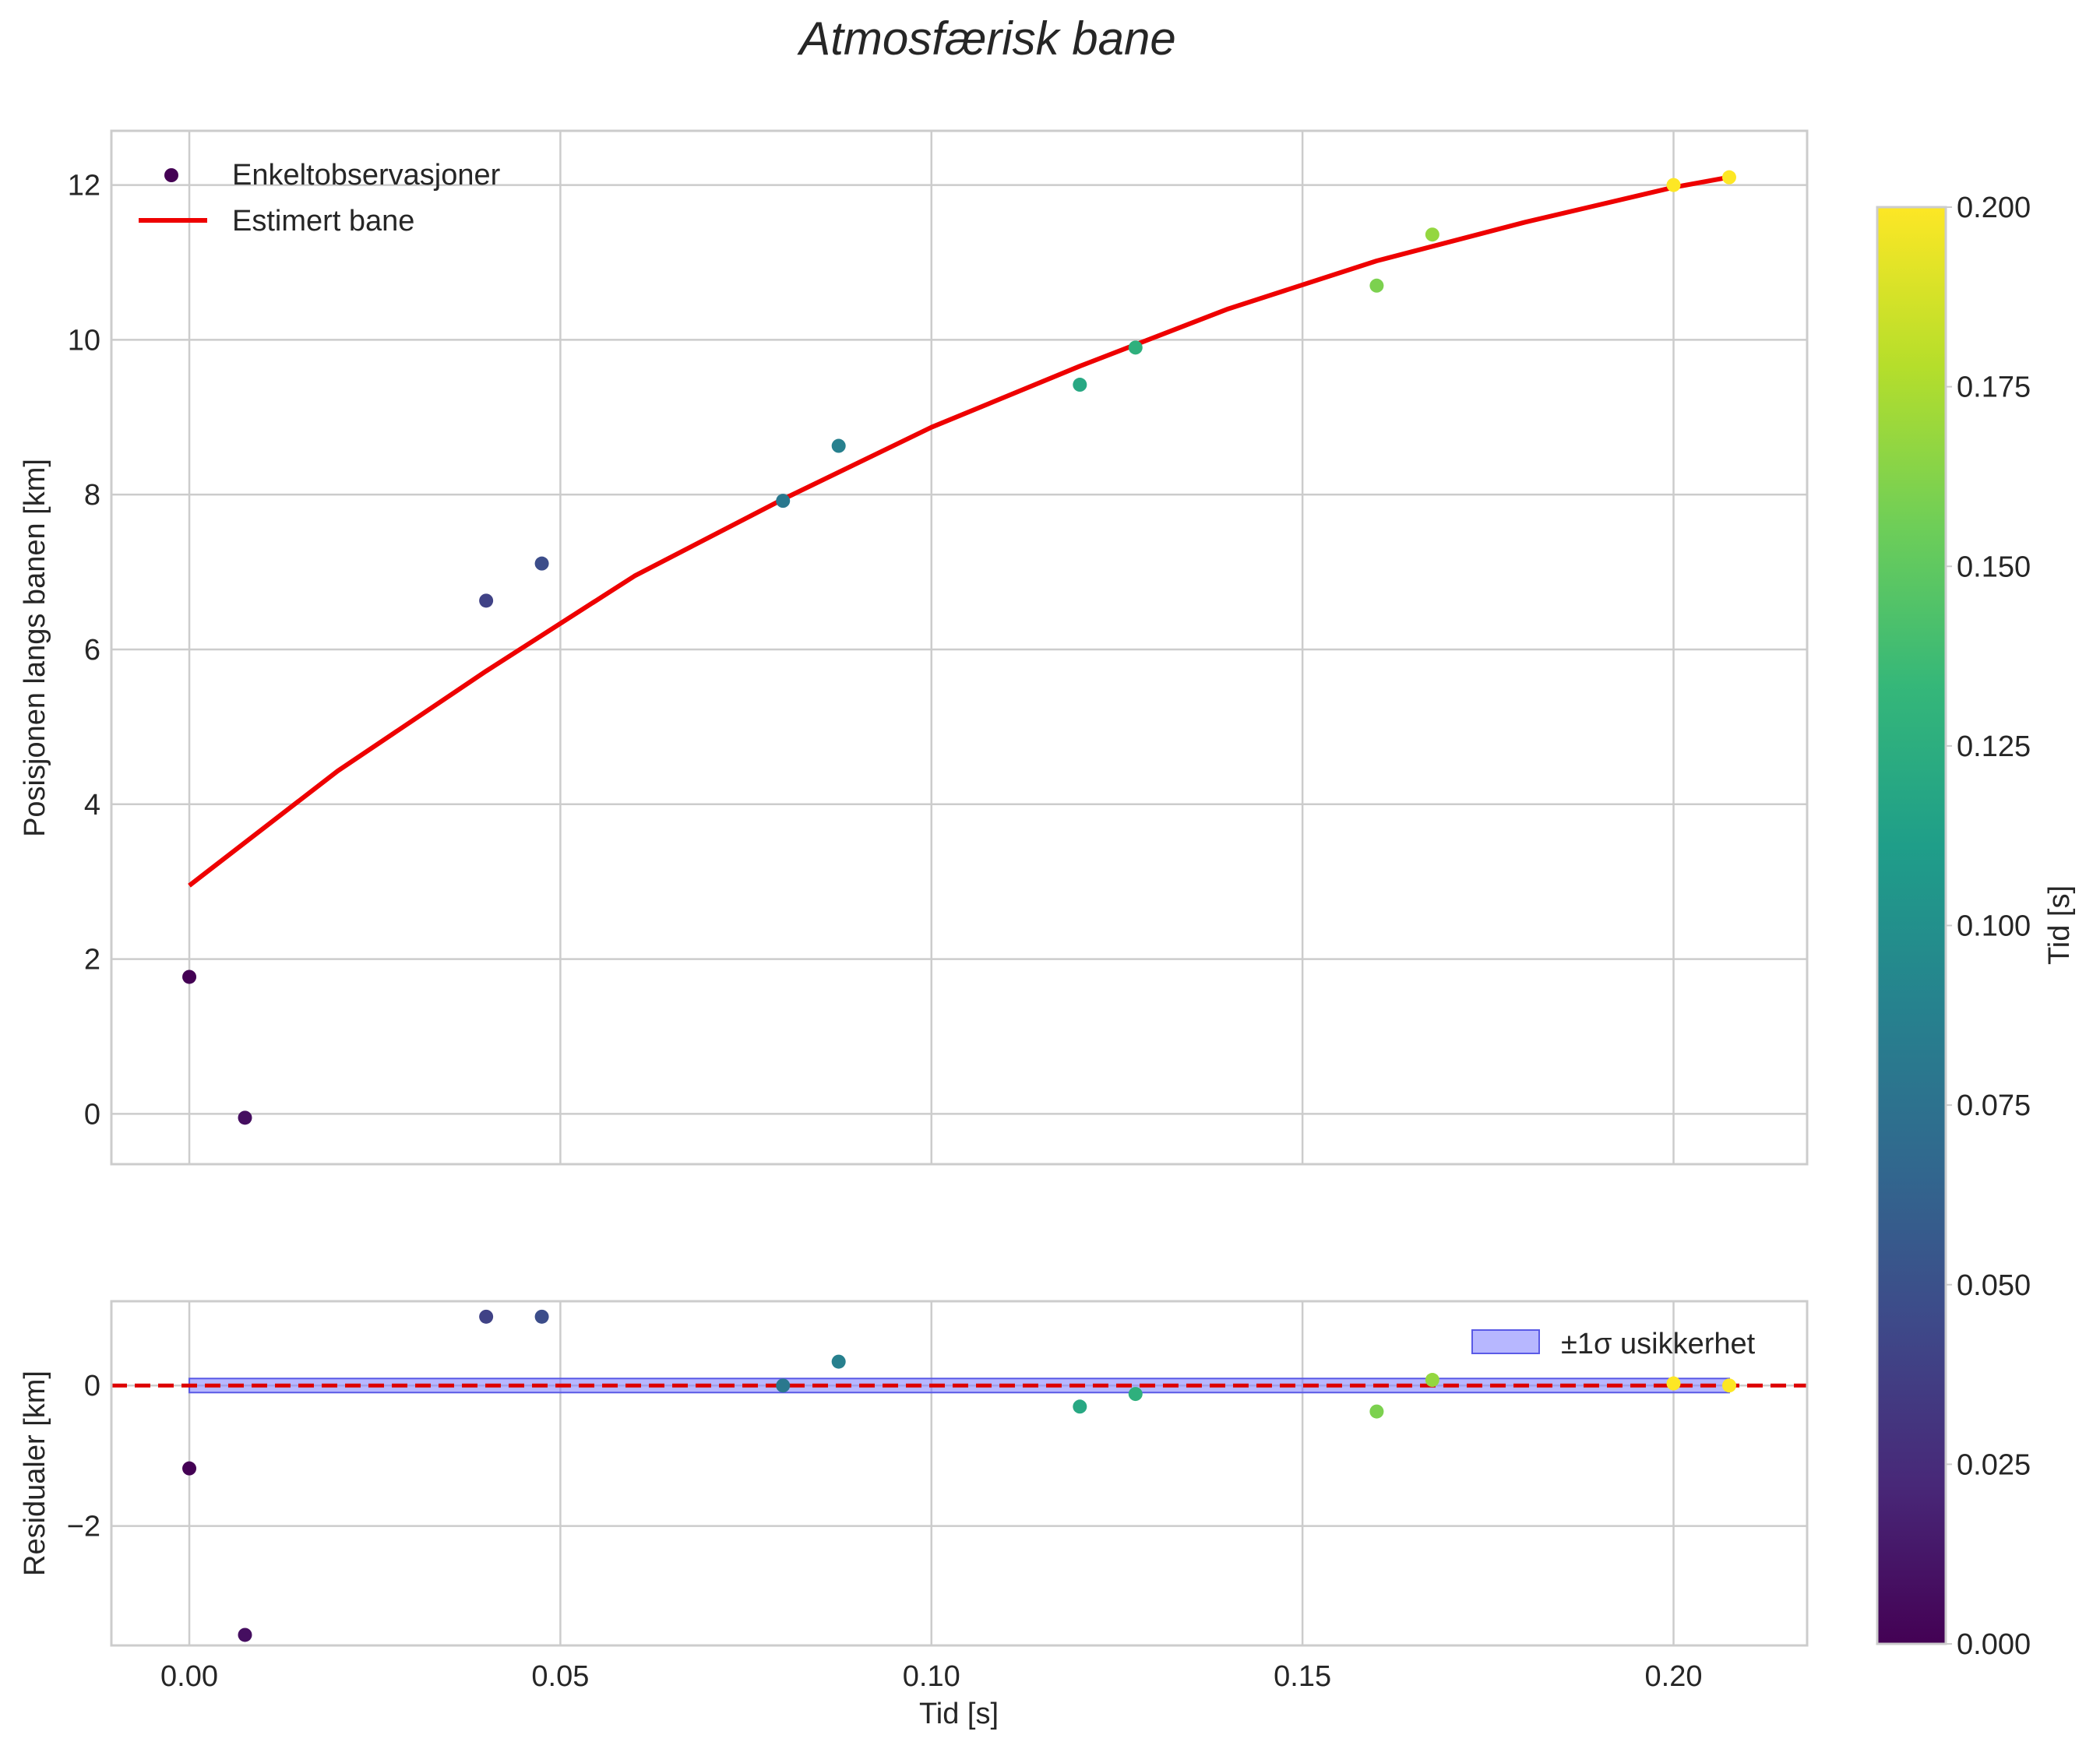 This screenshot has width=2100, height=1749. Describe the element at coordinates (84, 340) in the screenshot. I see `trajectory-y-tick-label: 10` at that location.